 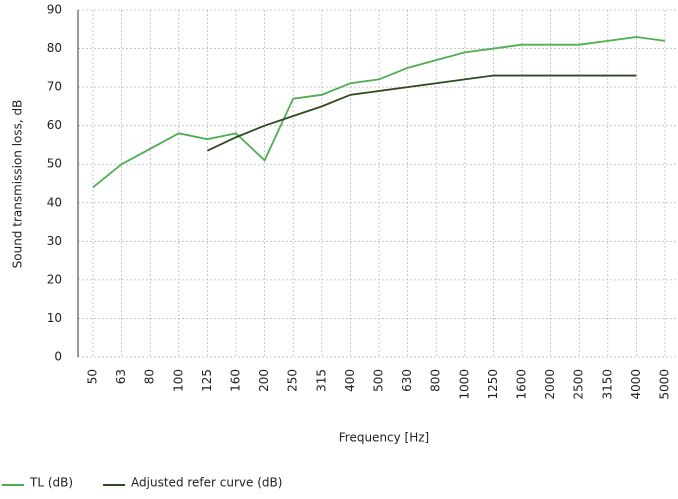 I want to click on x-tick-label: 3150, so click(x=607, y=384).